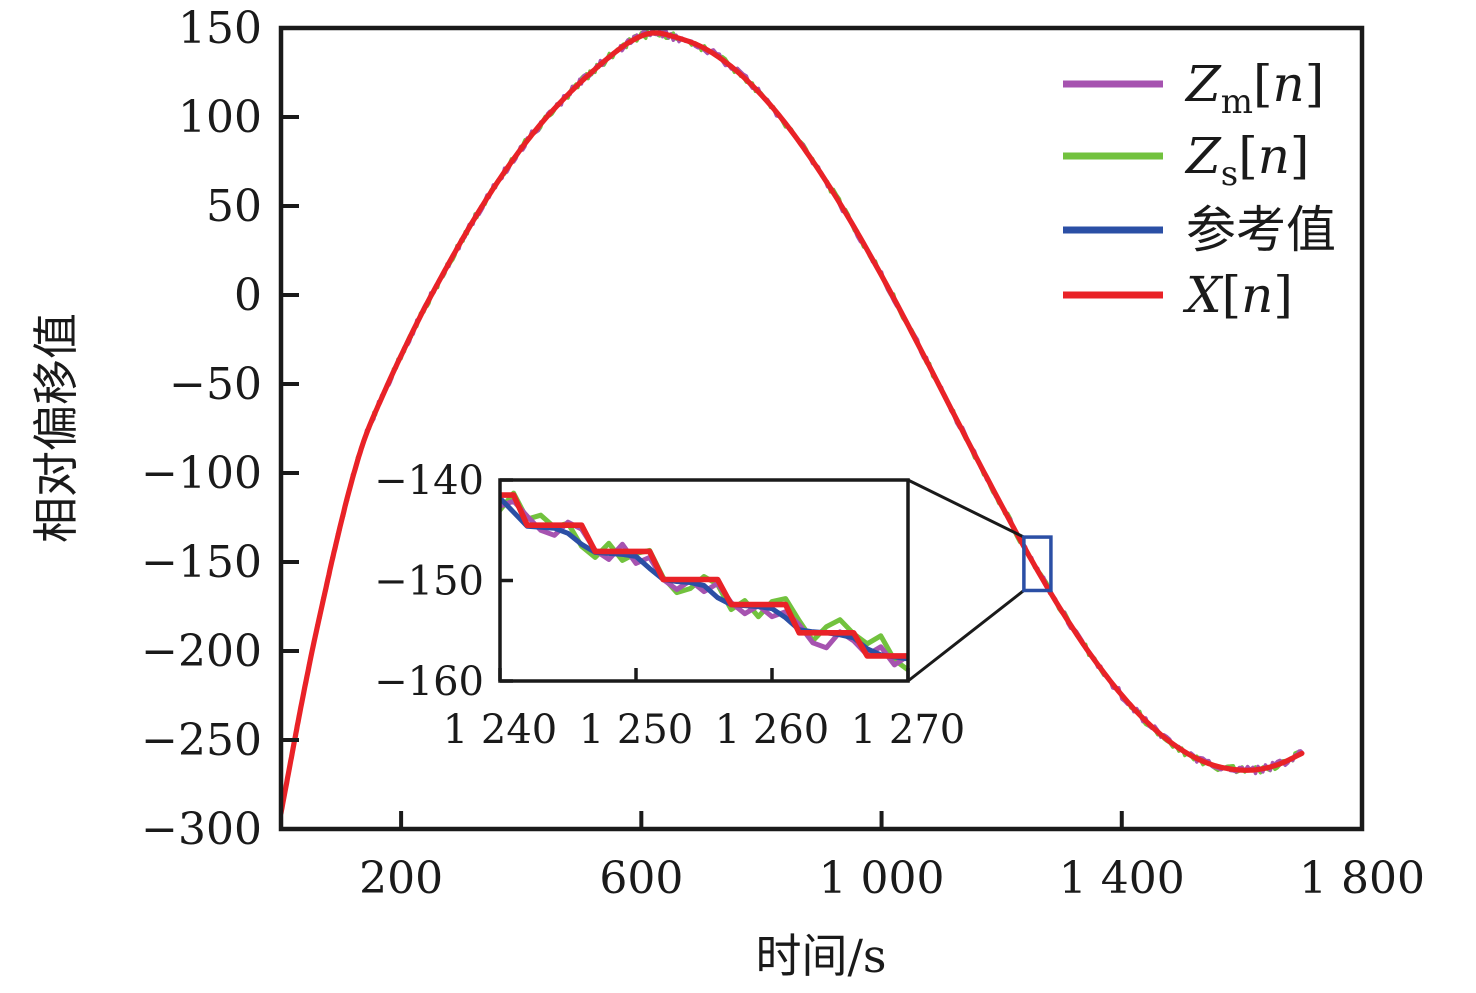  What do you see at coordinates (882, 878) in the screenshot?
I see `x-tick-label: 1 000` at bounding box center [882, 878].